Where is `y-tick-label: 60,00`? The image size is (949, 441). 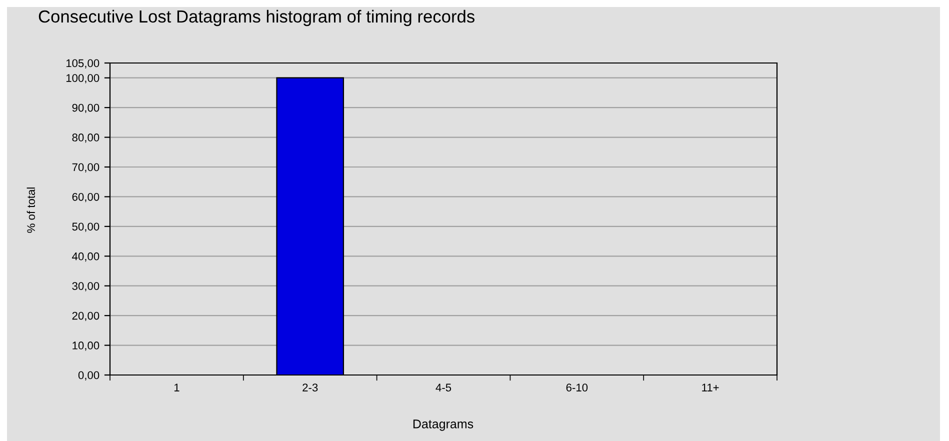
y-tick-label: 60,00 is located at coordinates (86, 197).